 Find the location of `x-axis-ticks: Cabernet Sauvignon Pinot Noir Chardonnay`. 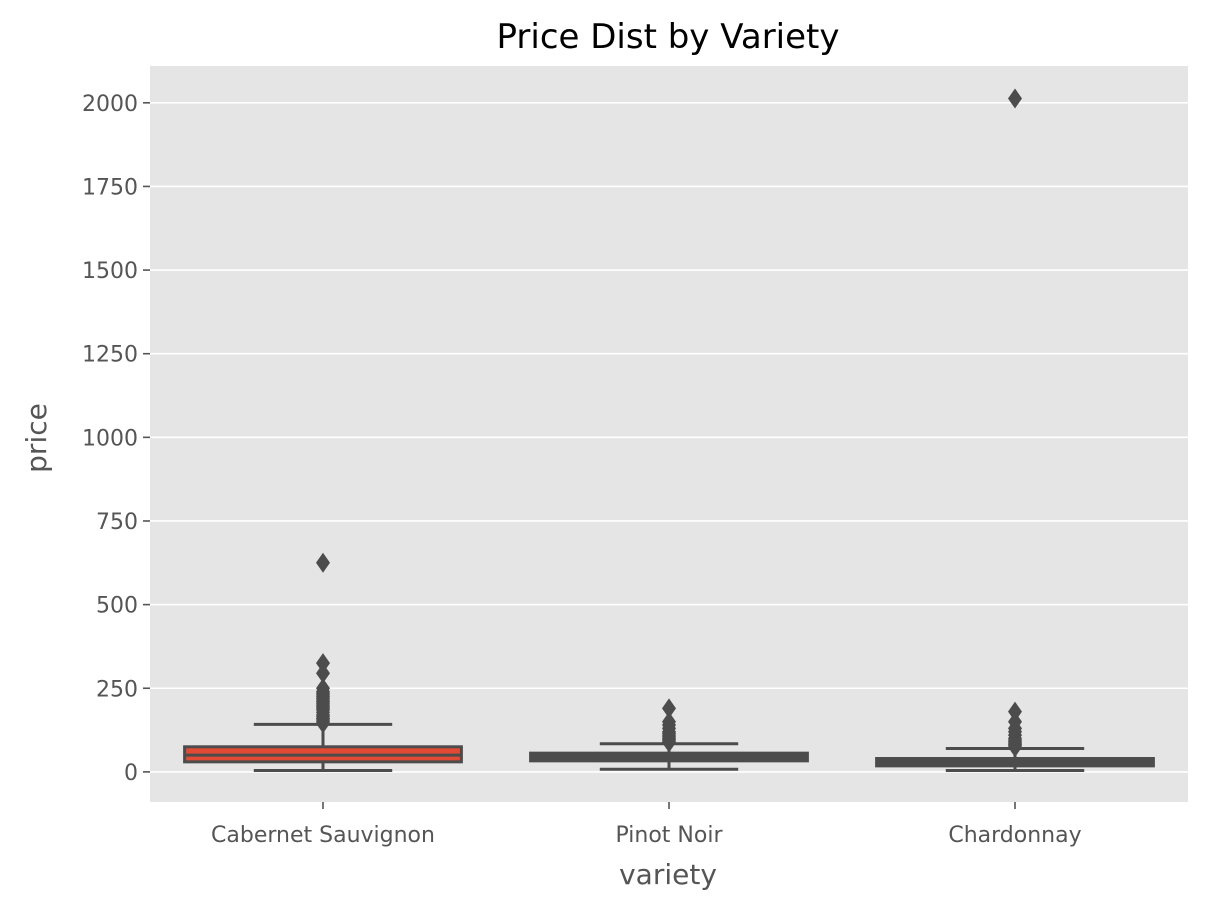

x-axis-ticks: Cabernet Sauvignon Pinot Noir Chardonnay is located at coordinates (646, 825).